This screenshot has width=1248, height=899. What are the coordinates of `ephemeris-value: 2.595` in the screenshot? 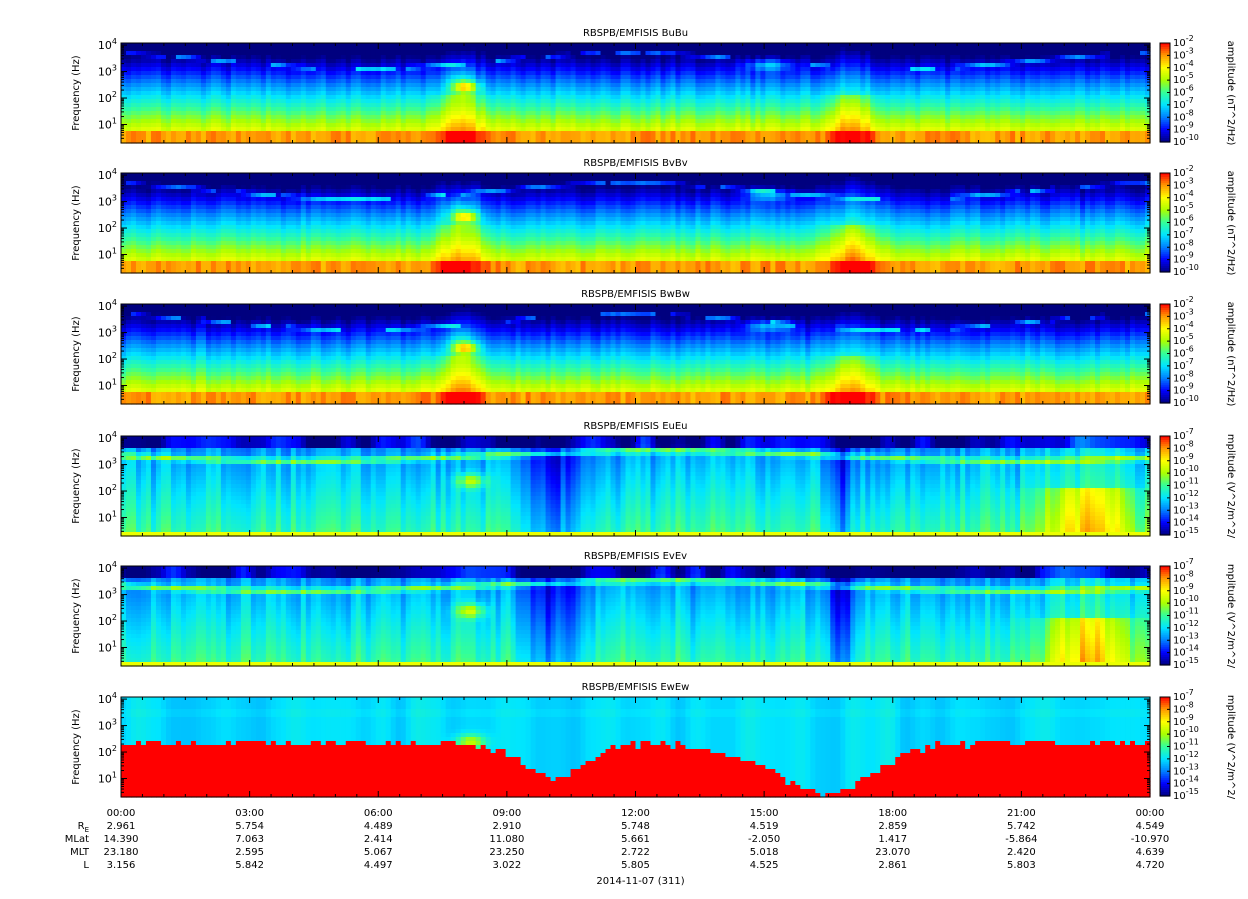 It's located at (249, 852).